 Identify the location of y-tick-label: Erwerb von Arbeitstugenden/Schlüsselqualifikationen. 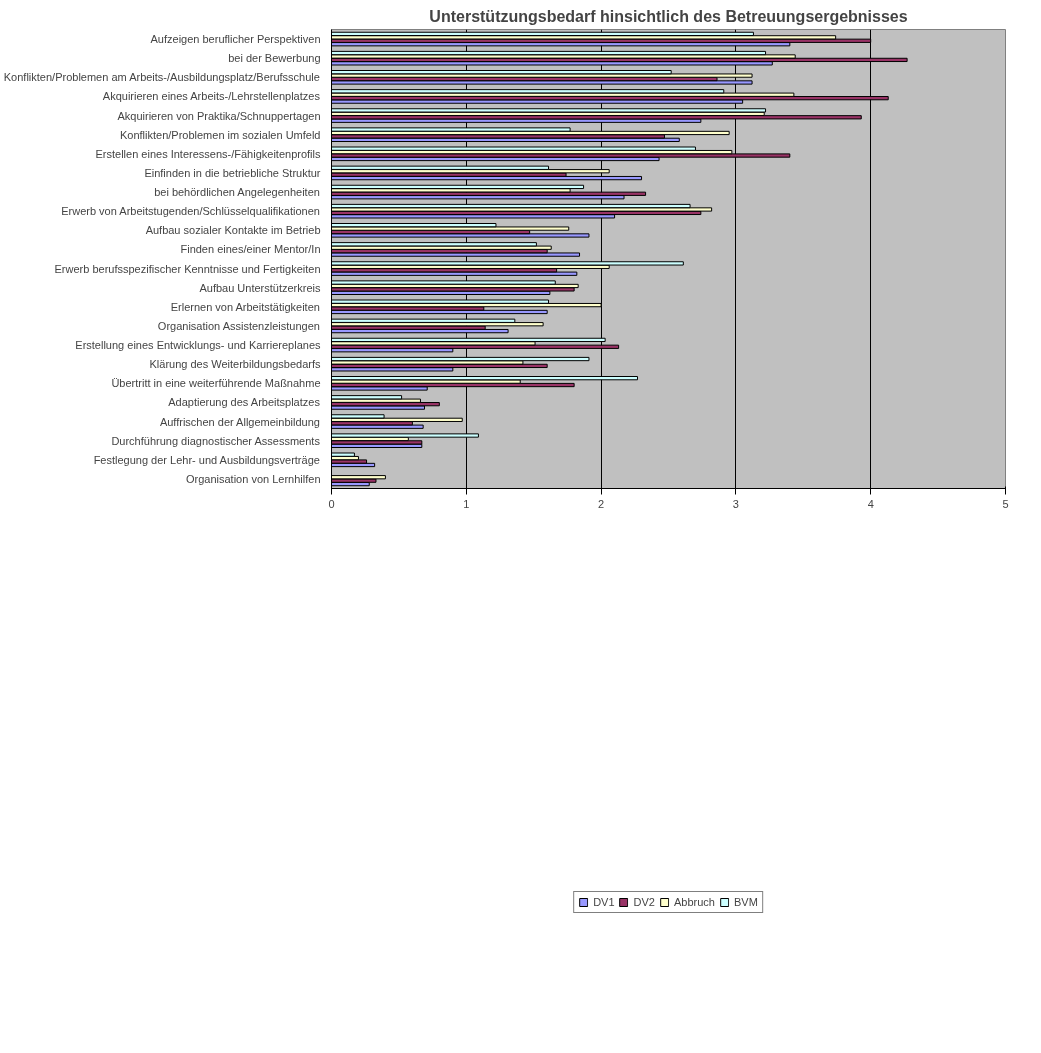
(190, 211).